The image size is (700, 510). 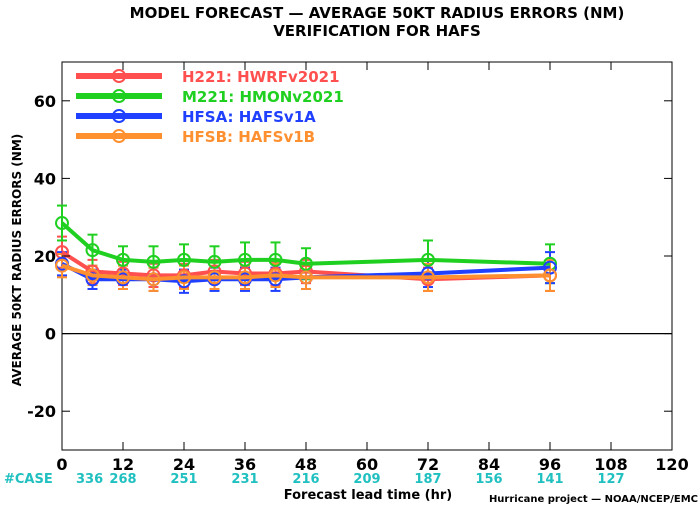 I want to click on x-tick-label: 96, so click(x=550, y=464).